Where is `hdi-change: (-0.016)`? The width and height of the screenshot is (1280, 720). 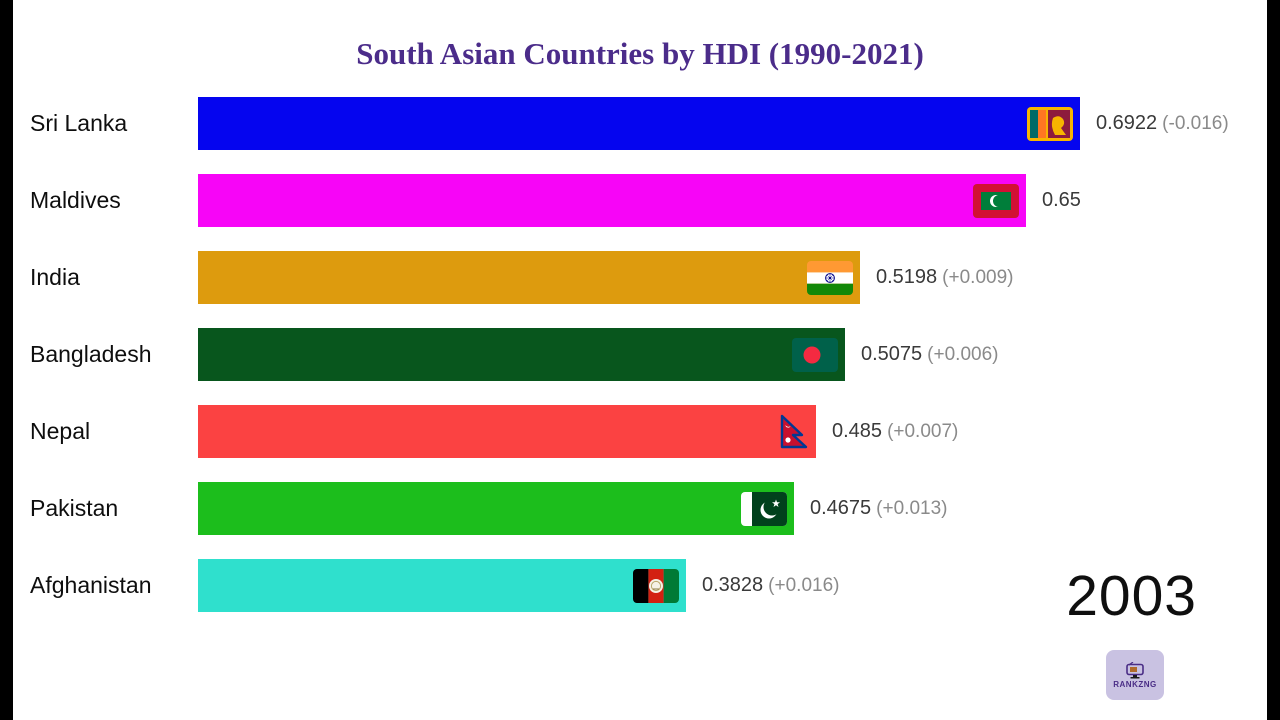
hdi-change: (-0.016) is located at coordinates (1195, 123).